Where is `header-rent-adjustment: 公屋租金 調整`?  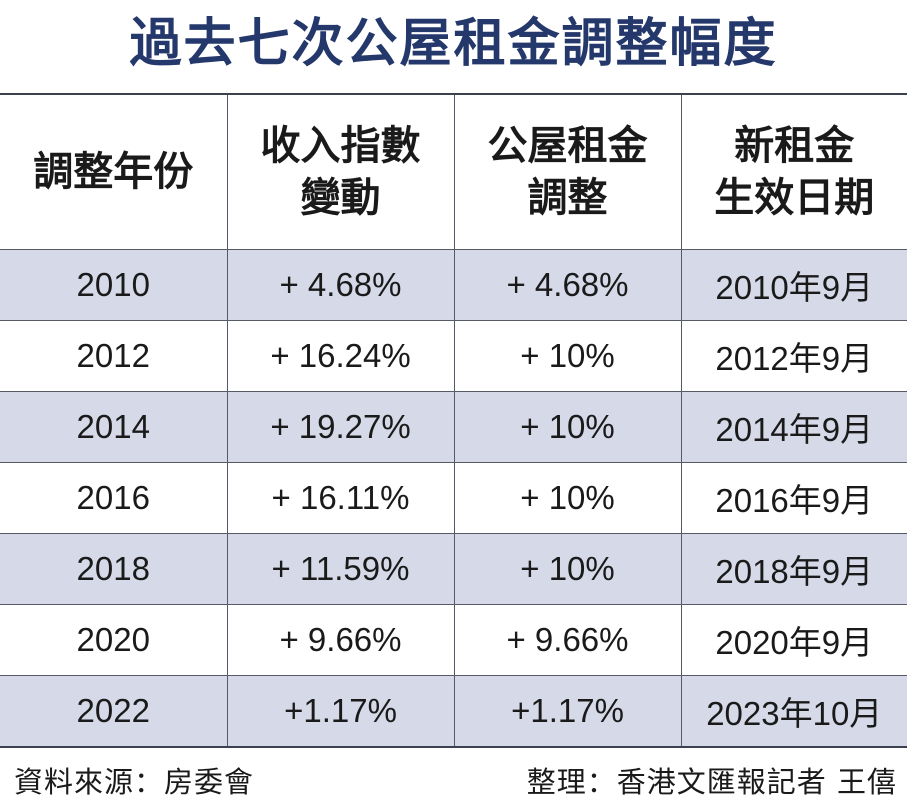
header-rent-adjustment: 公屋租金 調整 is located at coordinates (567, 171).